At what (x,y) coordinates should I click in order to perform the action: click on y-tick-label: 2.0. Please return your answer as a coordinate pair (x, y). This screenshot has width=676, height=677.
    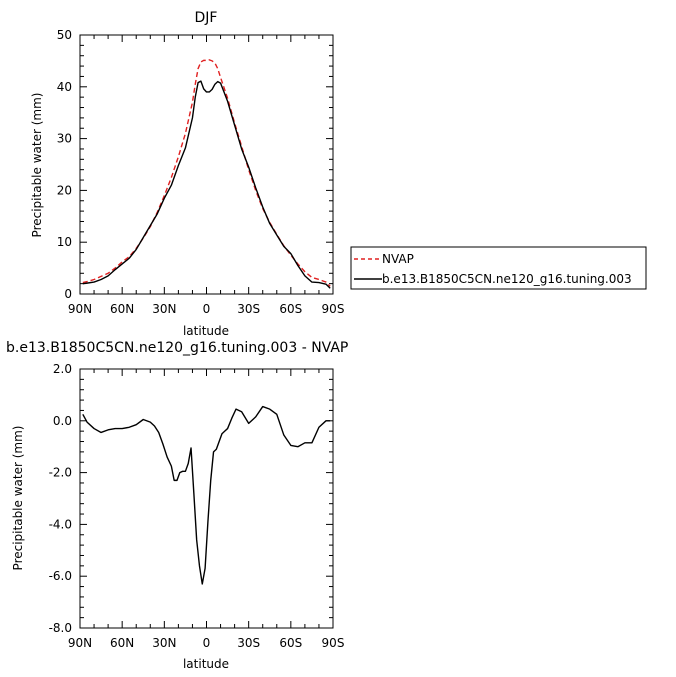
    Looking at the image, I should click on (62, 369).